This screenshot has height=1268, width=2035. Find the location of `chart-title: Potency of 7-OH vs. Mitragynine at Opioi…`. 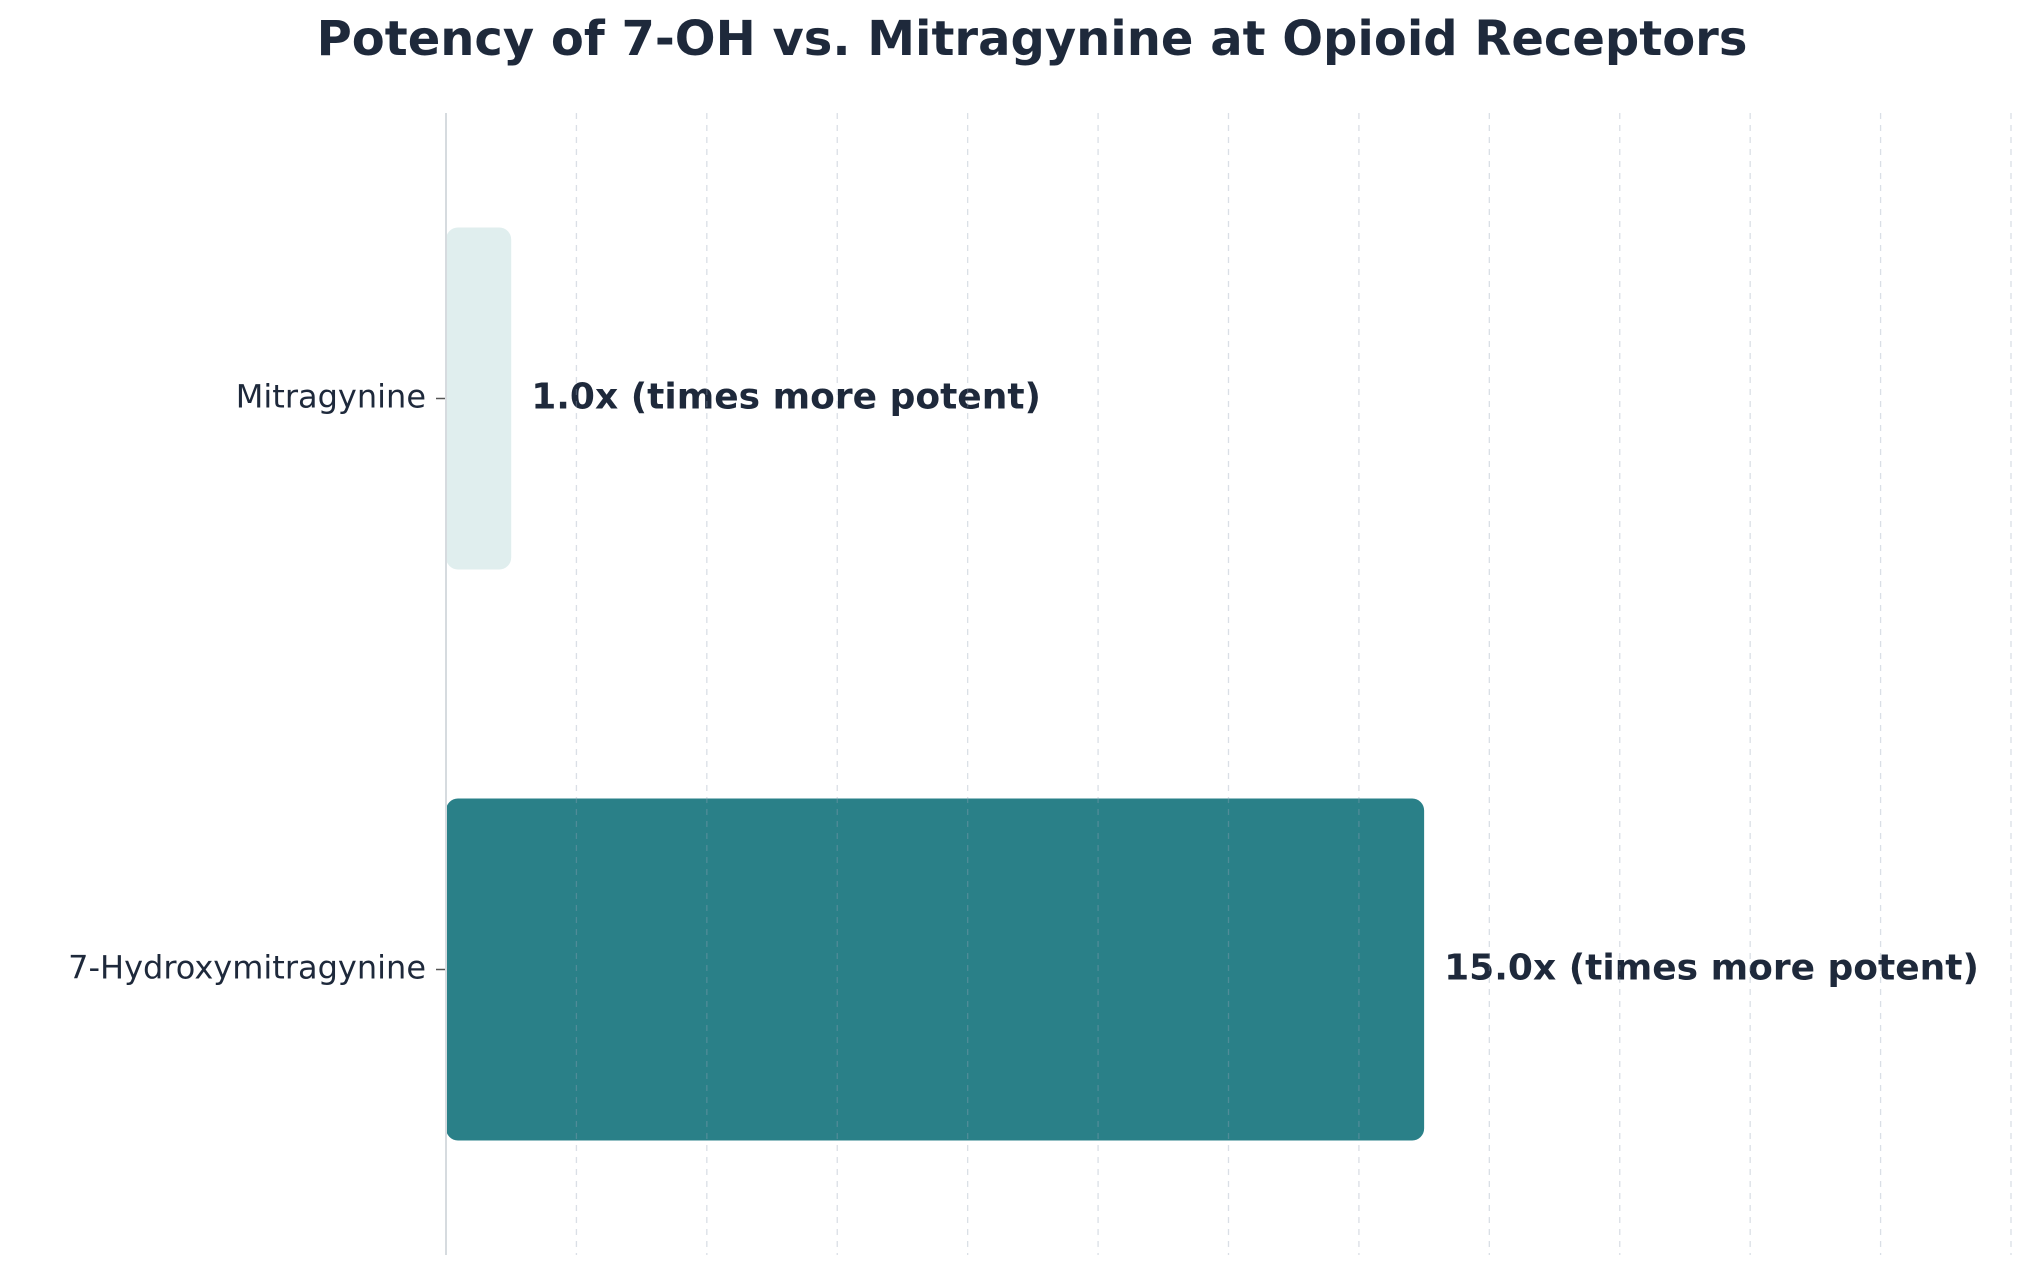

chart-title: Potency of 7-OH vs. Mitragynine at Opioi… is located at coordinates (1032, 39).